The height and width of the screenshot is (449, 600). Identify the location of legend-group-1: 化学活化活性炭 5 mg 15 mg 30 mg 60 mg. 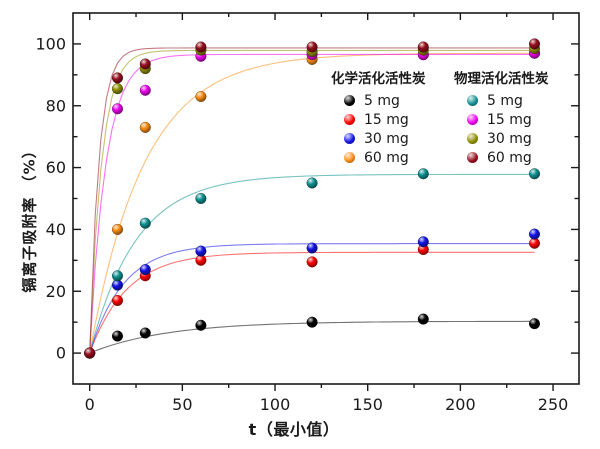
(384, 117).